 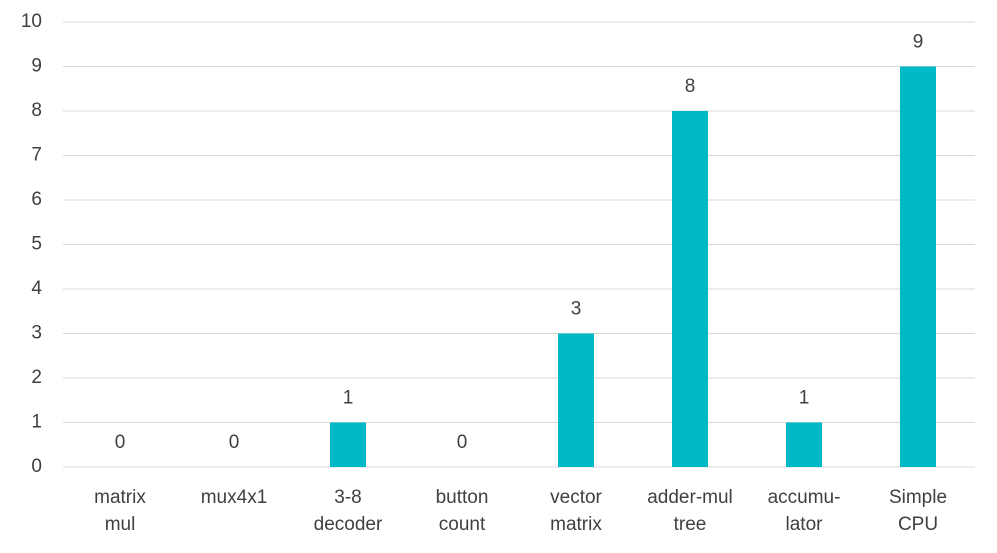 I want to click on y-tick-label: 4, so click(x=36, y=288).